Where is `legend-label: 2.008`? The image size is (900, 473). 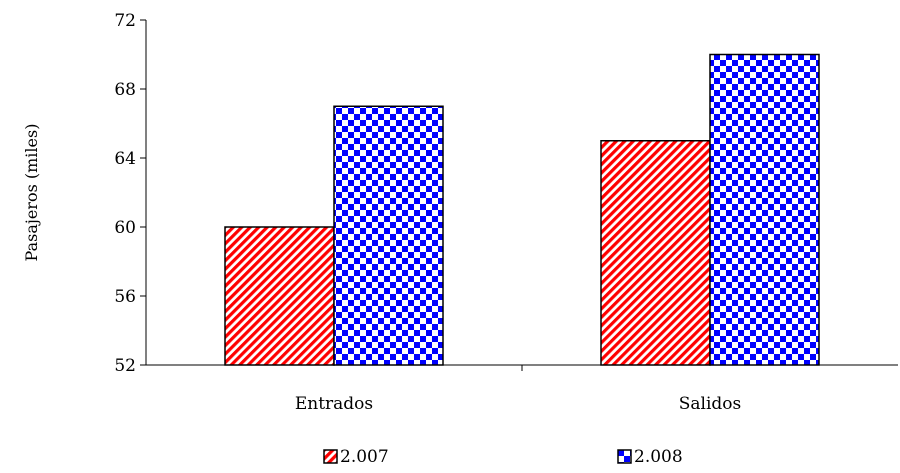 legend-label: 2.008 is located at coordinates (658, 457).